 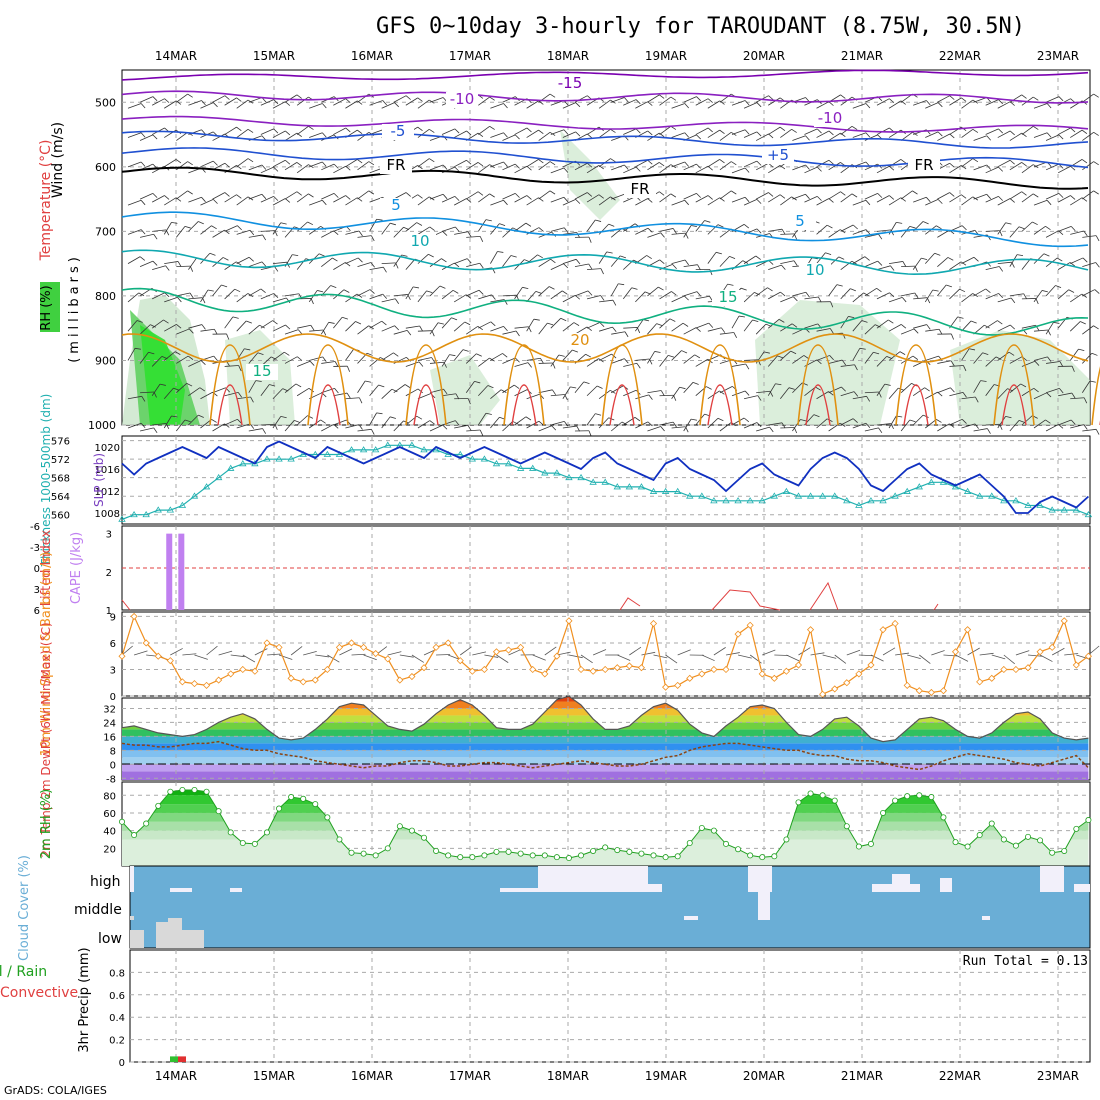 What do you see at coordinates (58, 160) in the screenshot?
I see `wind-ylabel: Wind (m/s)` at bounding box center [58, 160].